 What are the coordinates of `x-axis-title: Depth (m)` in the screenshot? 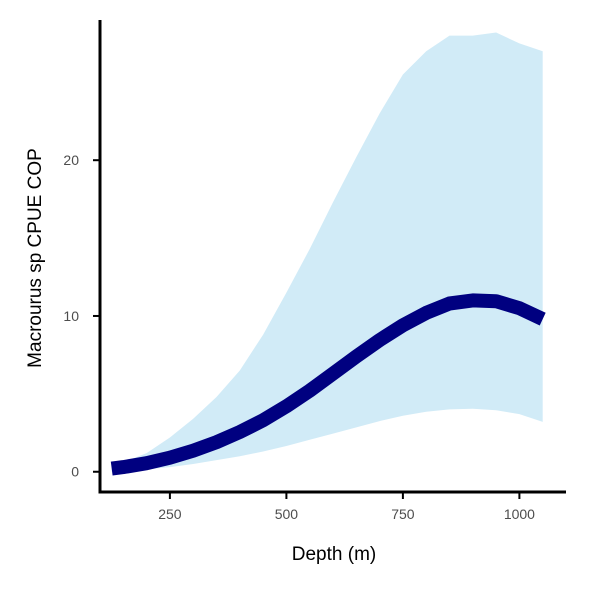 It's located at (334, 554).